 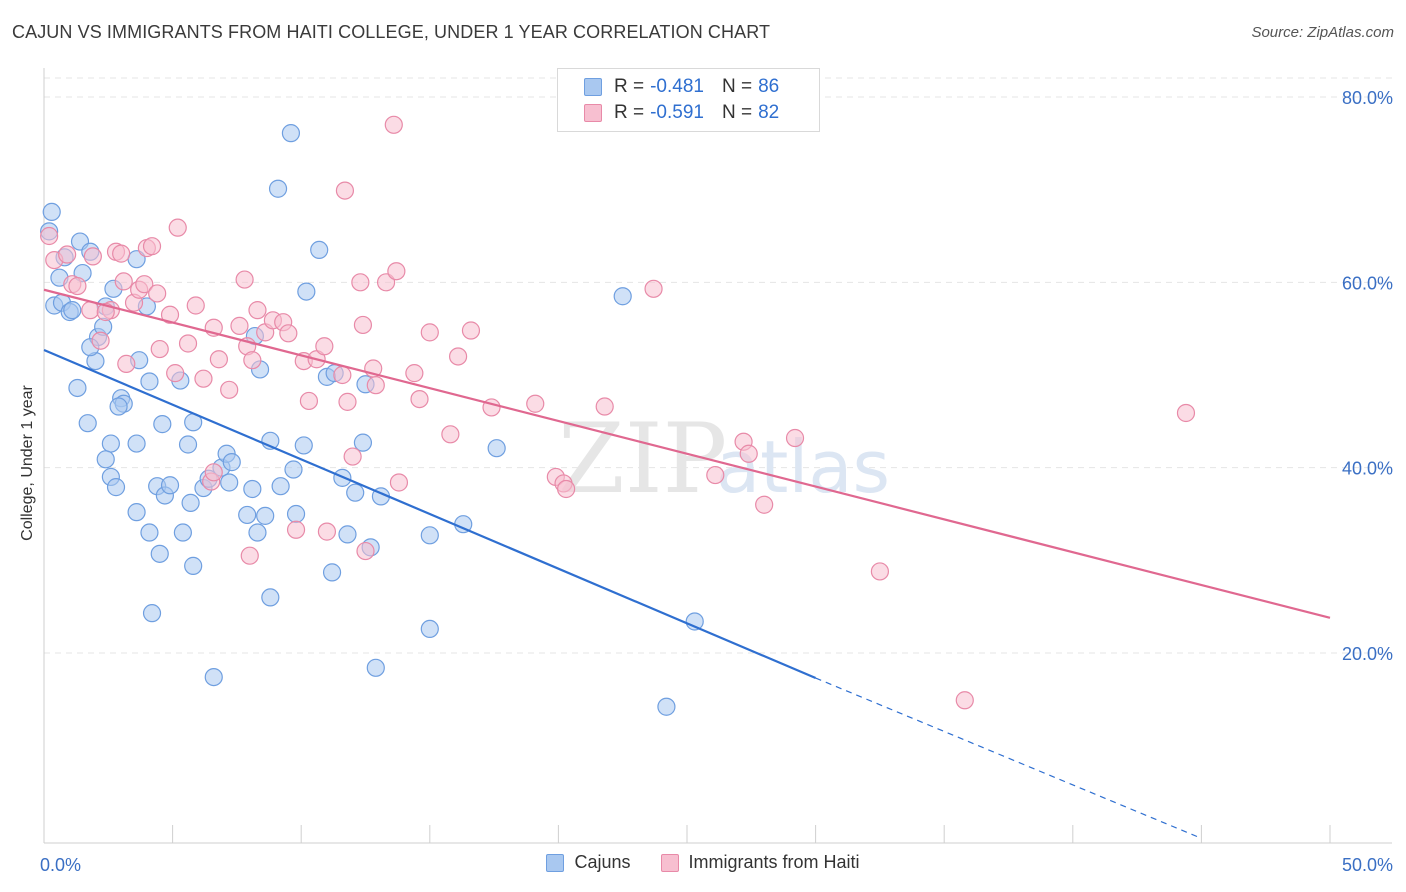 What do you see at coordinates (769, 86) in the screenshot?
I see `legend-n-value: 86` at bounding box center [769, 86].